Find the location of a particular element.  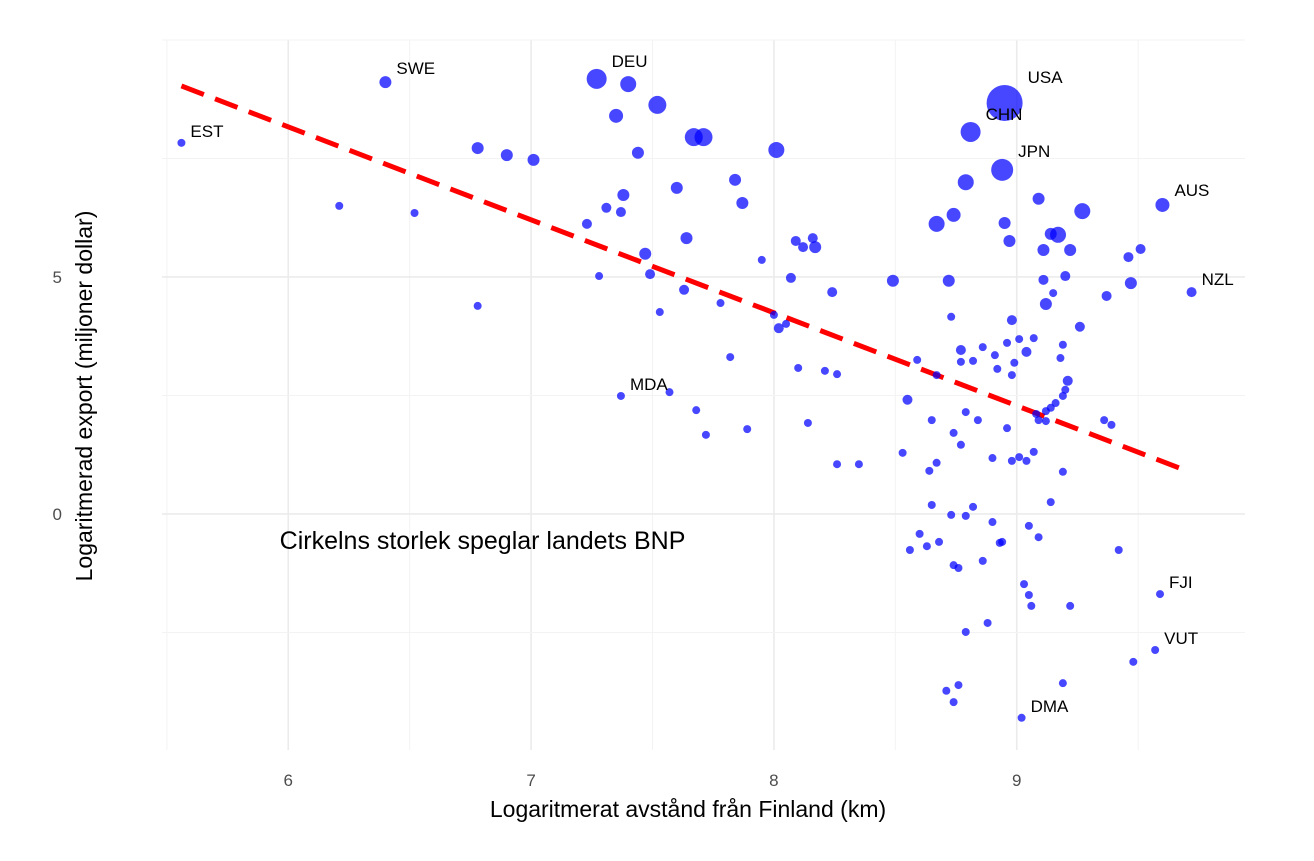

y-axis-title: Logaritmerad export (miljoner dollar) is located at coordinates (84, 396).